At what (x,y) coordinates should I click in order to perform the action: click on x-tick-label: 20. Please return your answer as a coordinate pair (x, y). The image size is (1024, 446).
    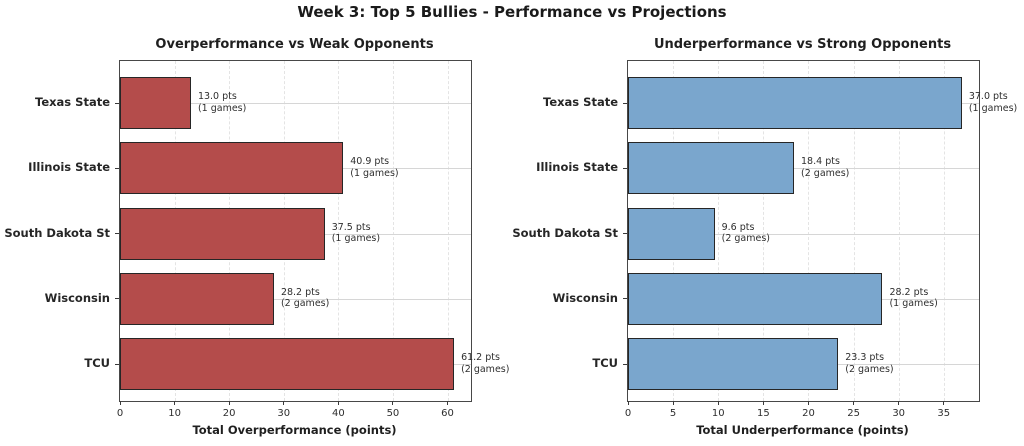
    Looking at the image, I should click on (808, 413).